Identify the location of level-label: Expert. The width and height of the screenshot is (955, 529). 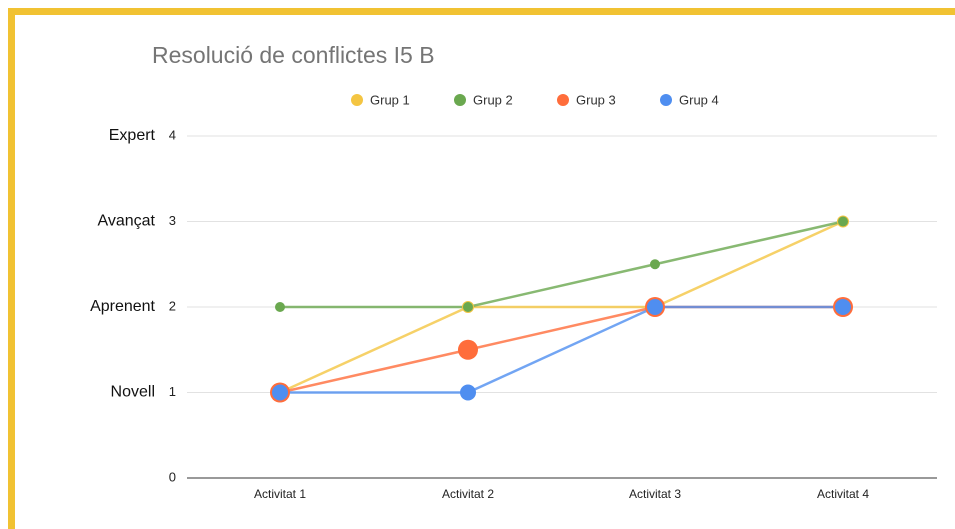
(132, 135).